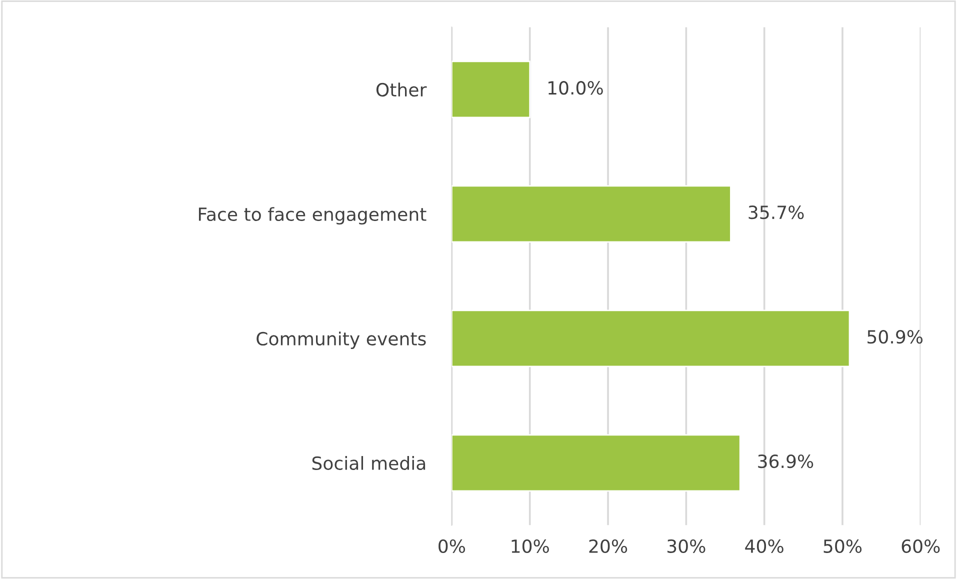  What do you see at coordinates (341, 341) in the screenshot?
I see `y-tick-label: Community events` at bounding box center [341, 341].